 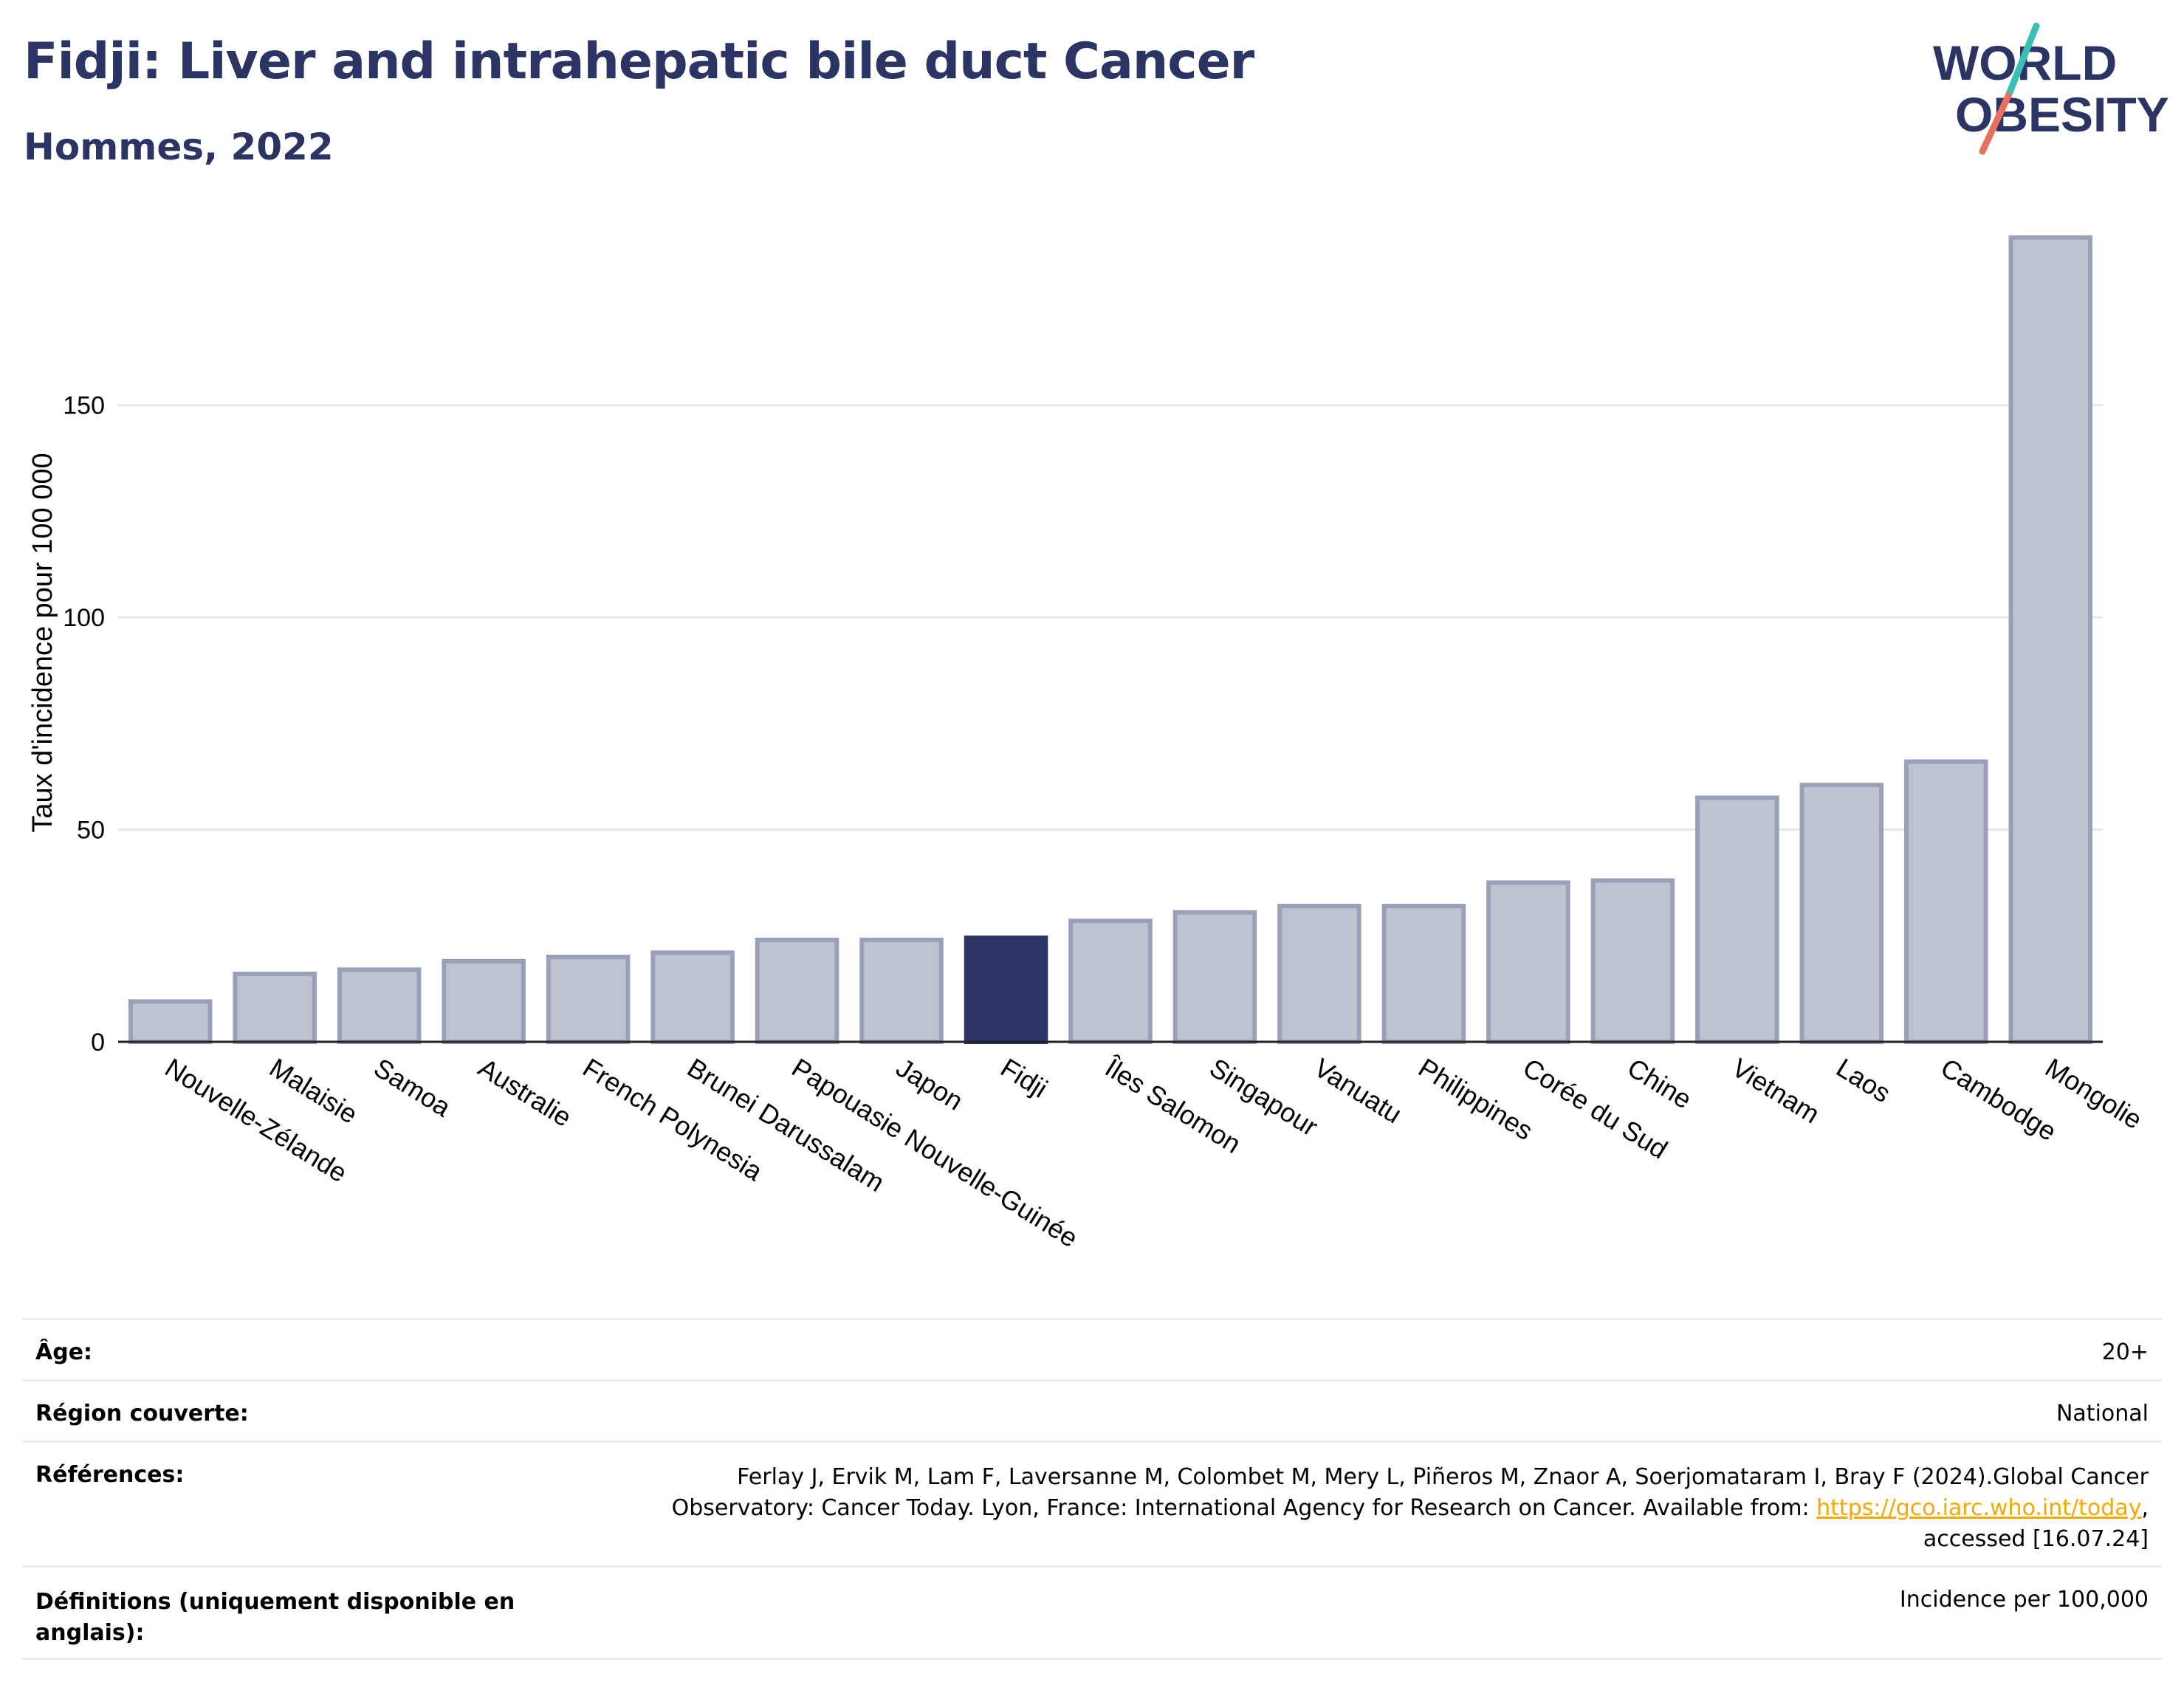 I want to click on info-value: National, so click(x=2102, y=1414).